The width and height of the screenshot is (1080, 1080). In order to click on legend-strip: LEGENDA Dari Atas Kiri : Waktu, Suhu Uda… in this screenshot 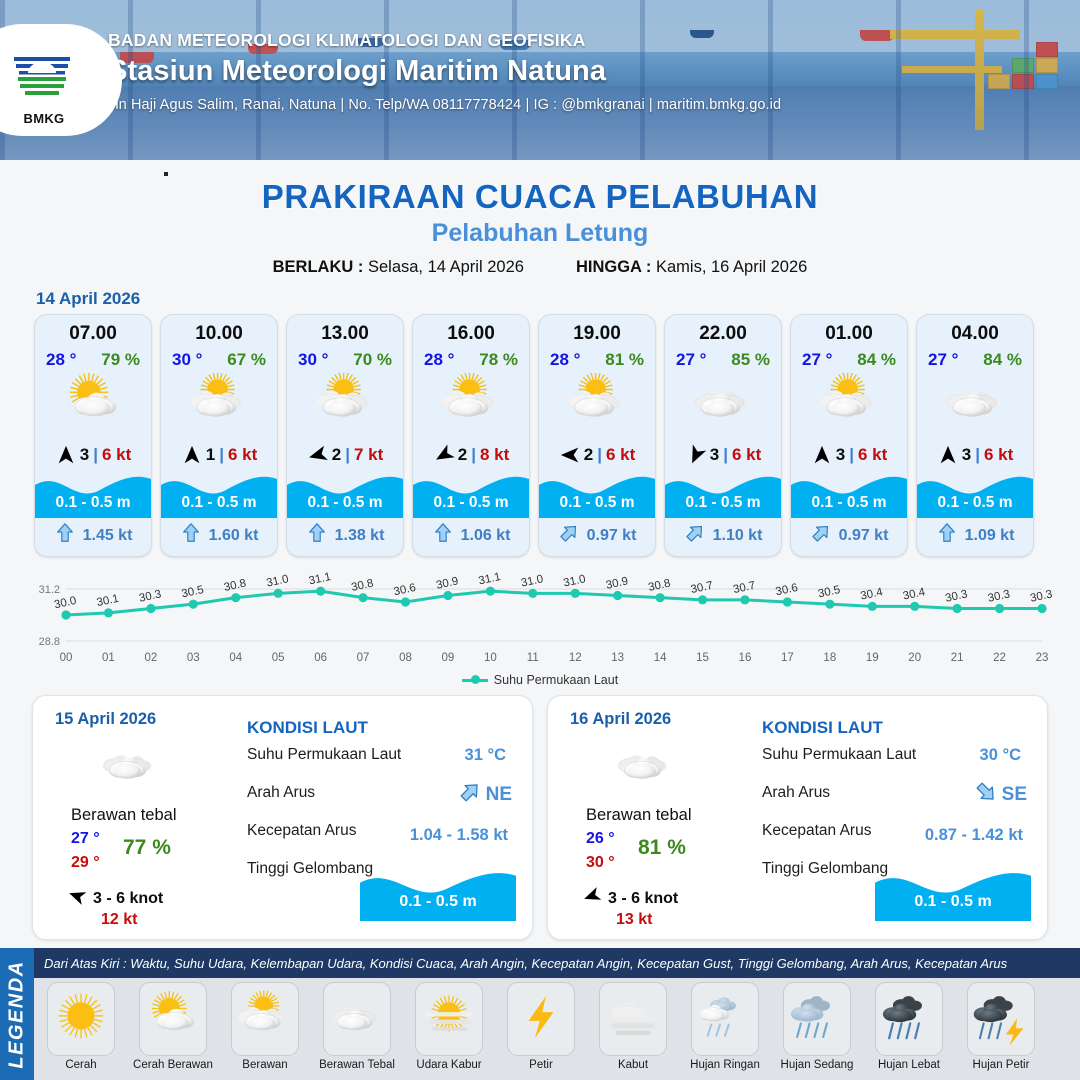, I will do `click(540, 1014)`.